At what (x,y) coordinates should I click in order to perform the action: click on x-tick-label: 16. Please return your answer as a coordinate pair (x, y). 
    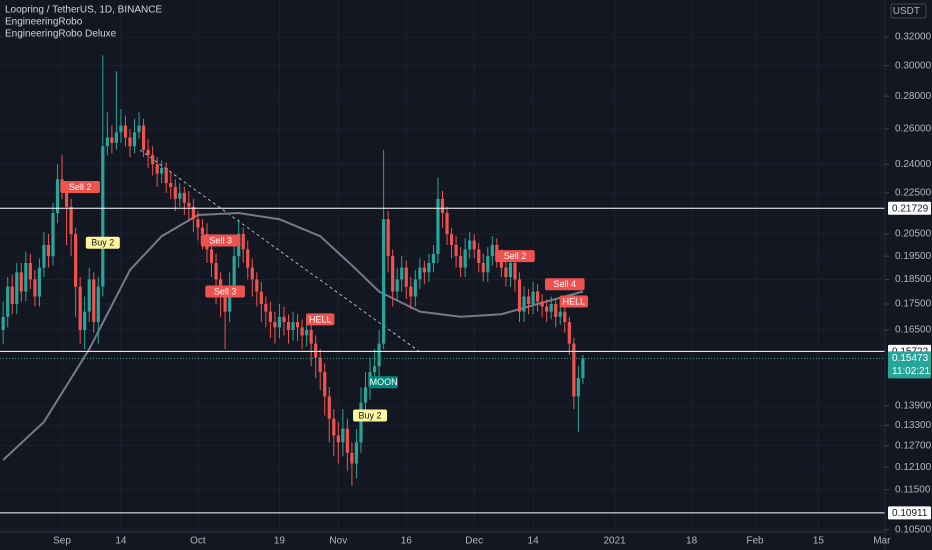
    Looking at the image, I should click on (407, 541).